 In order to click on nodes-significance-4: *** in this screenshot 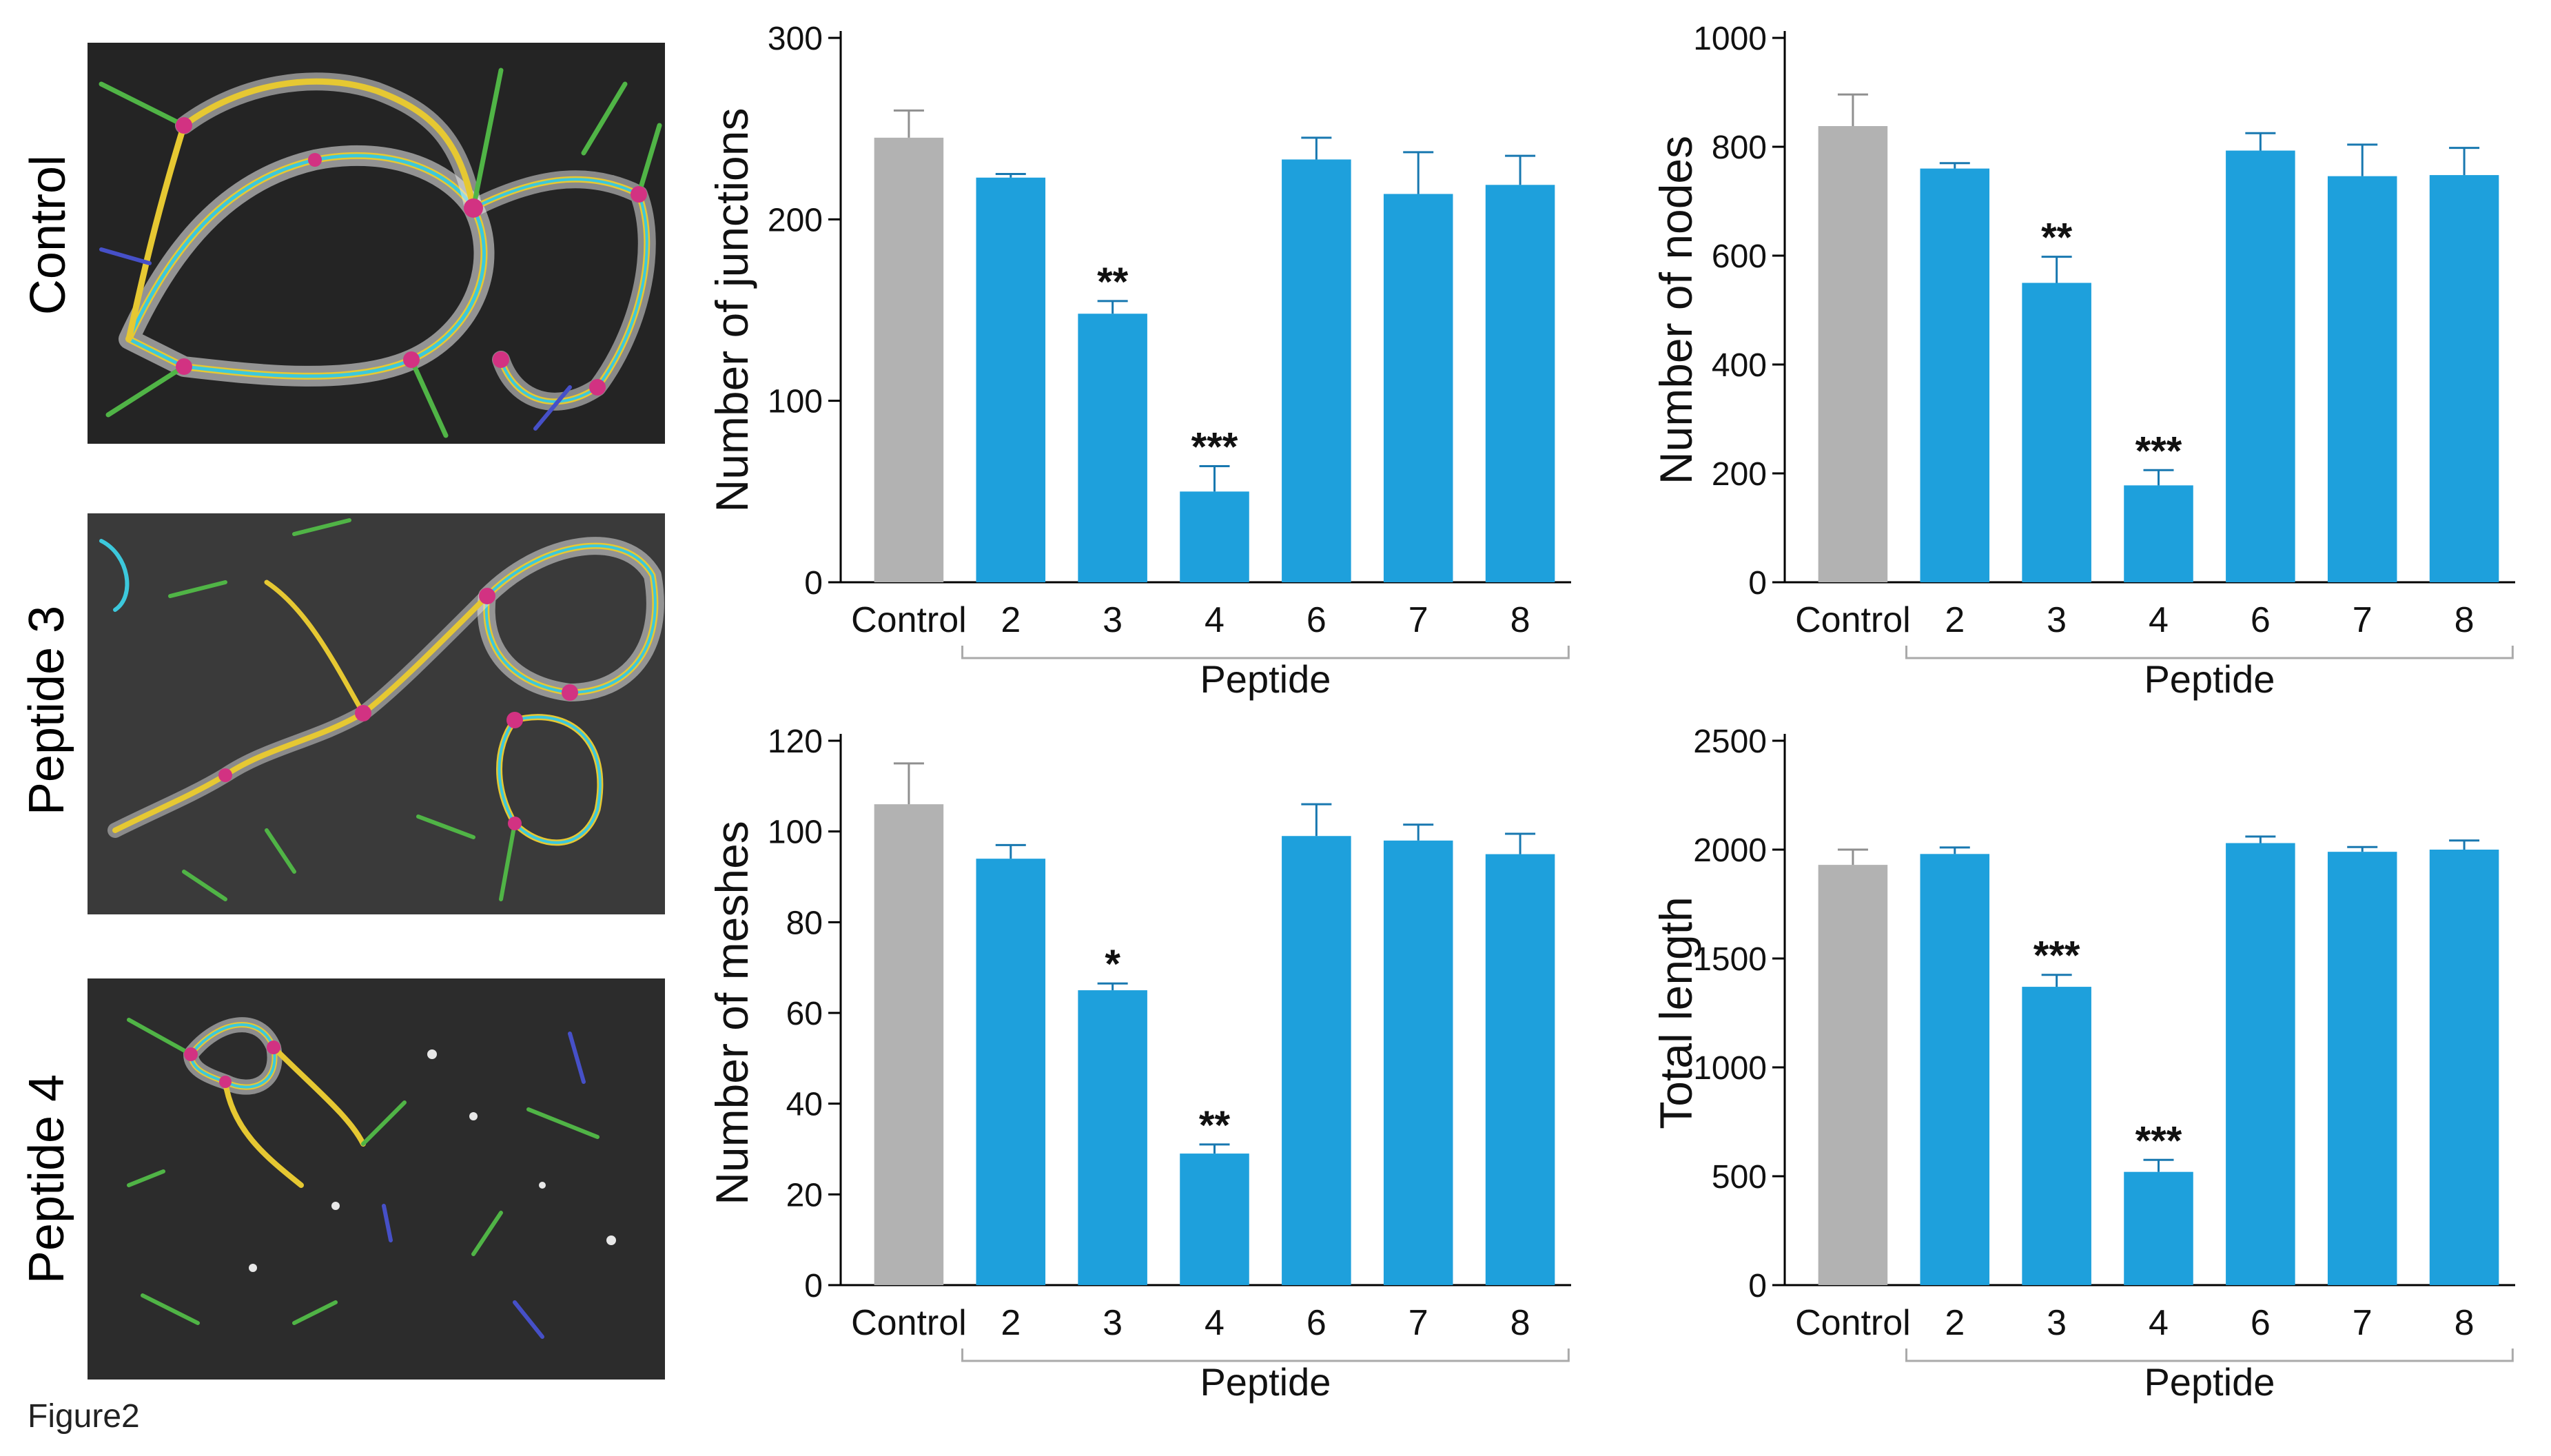, I will do `click(2158, 451)`.